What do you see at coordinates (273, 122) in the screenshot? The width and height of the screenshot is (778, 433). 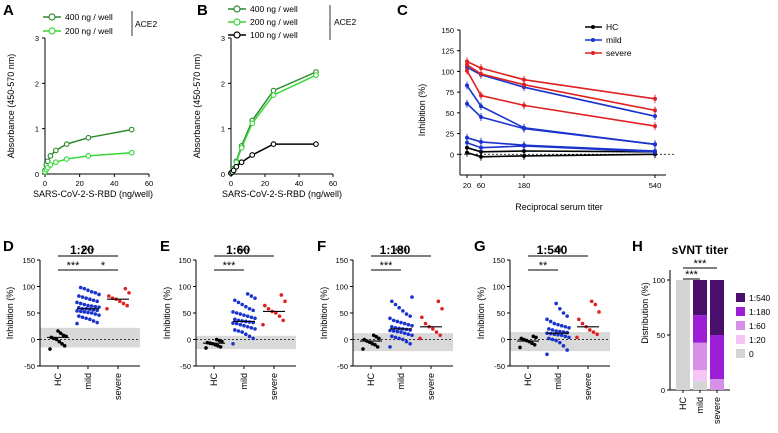 I see `data-series` at bounding box center [273, 122].